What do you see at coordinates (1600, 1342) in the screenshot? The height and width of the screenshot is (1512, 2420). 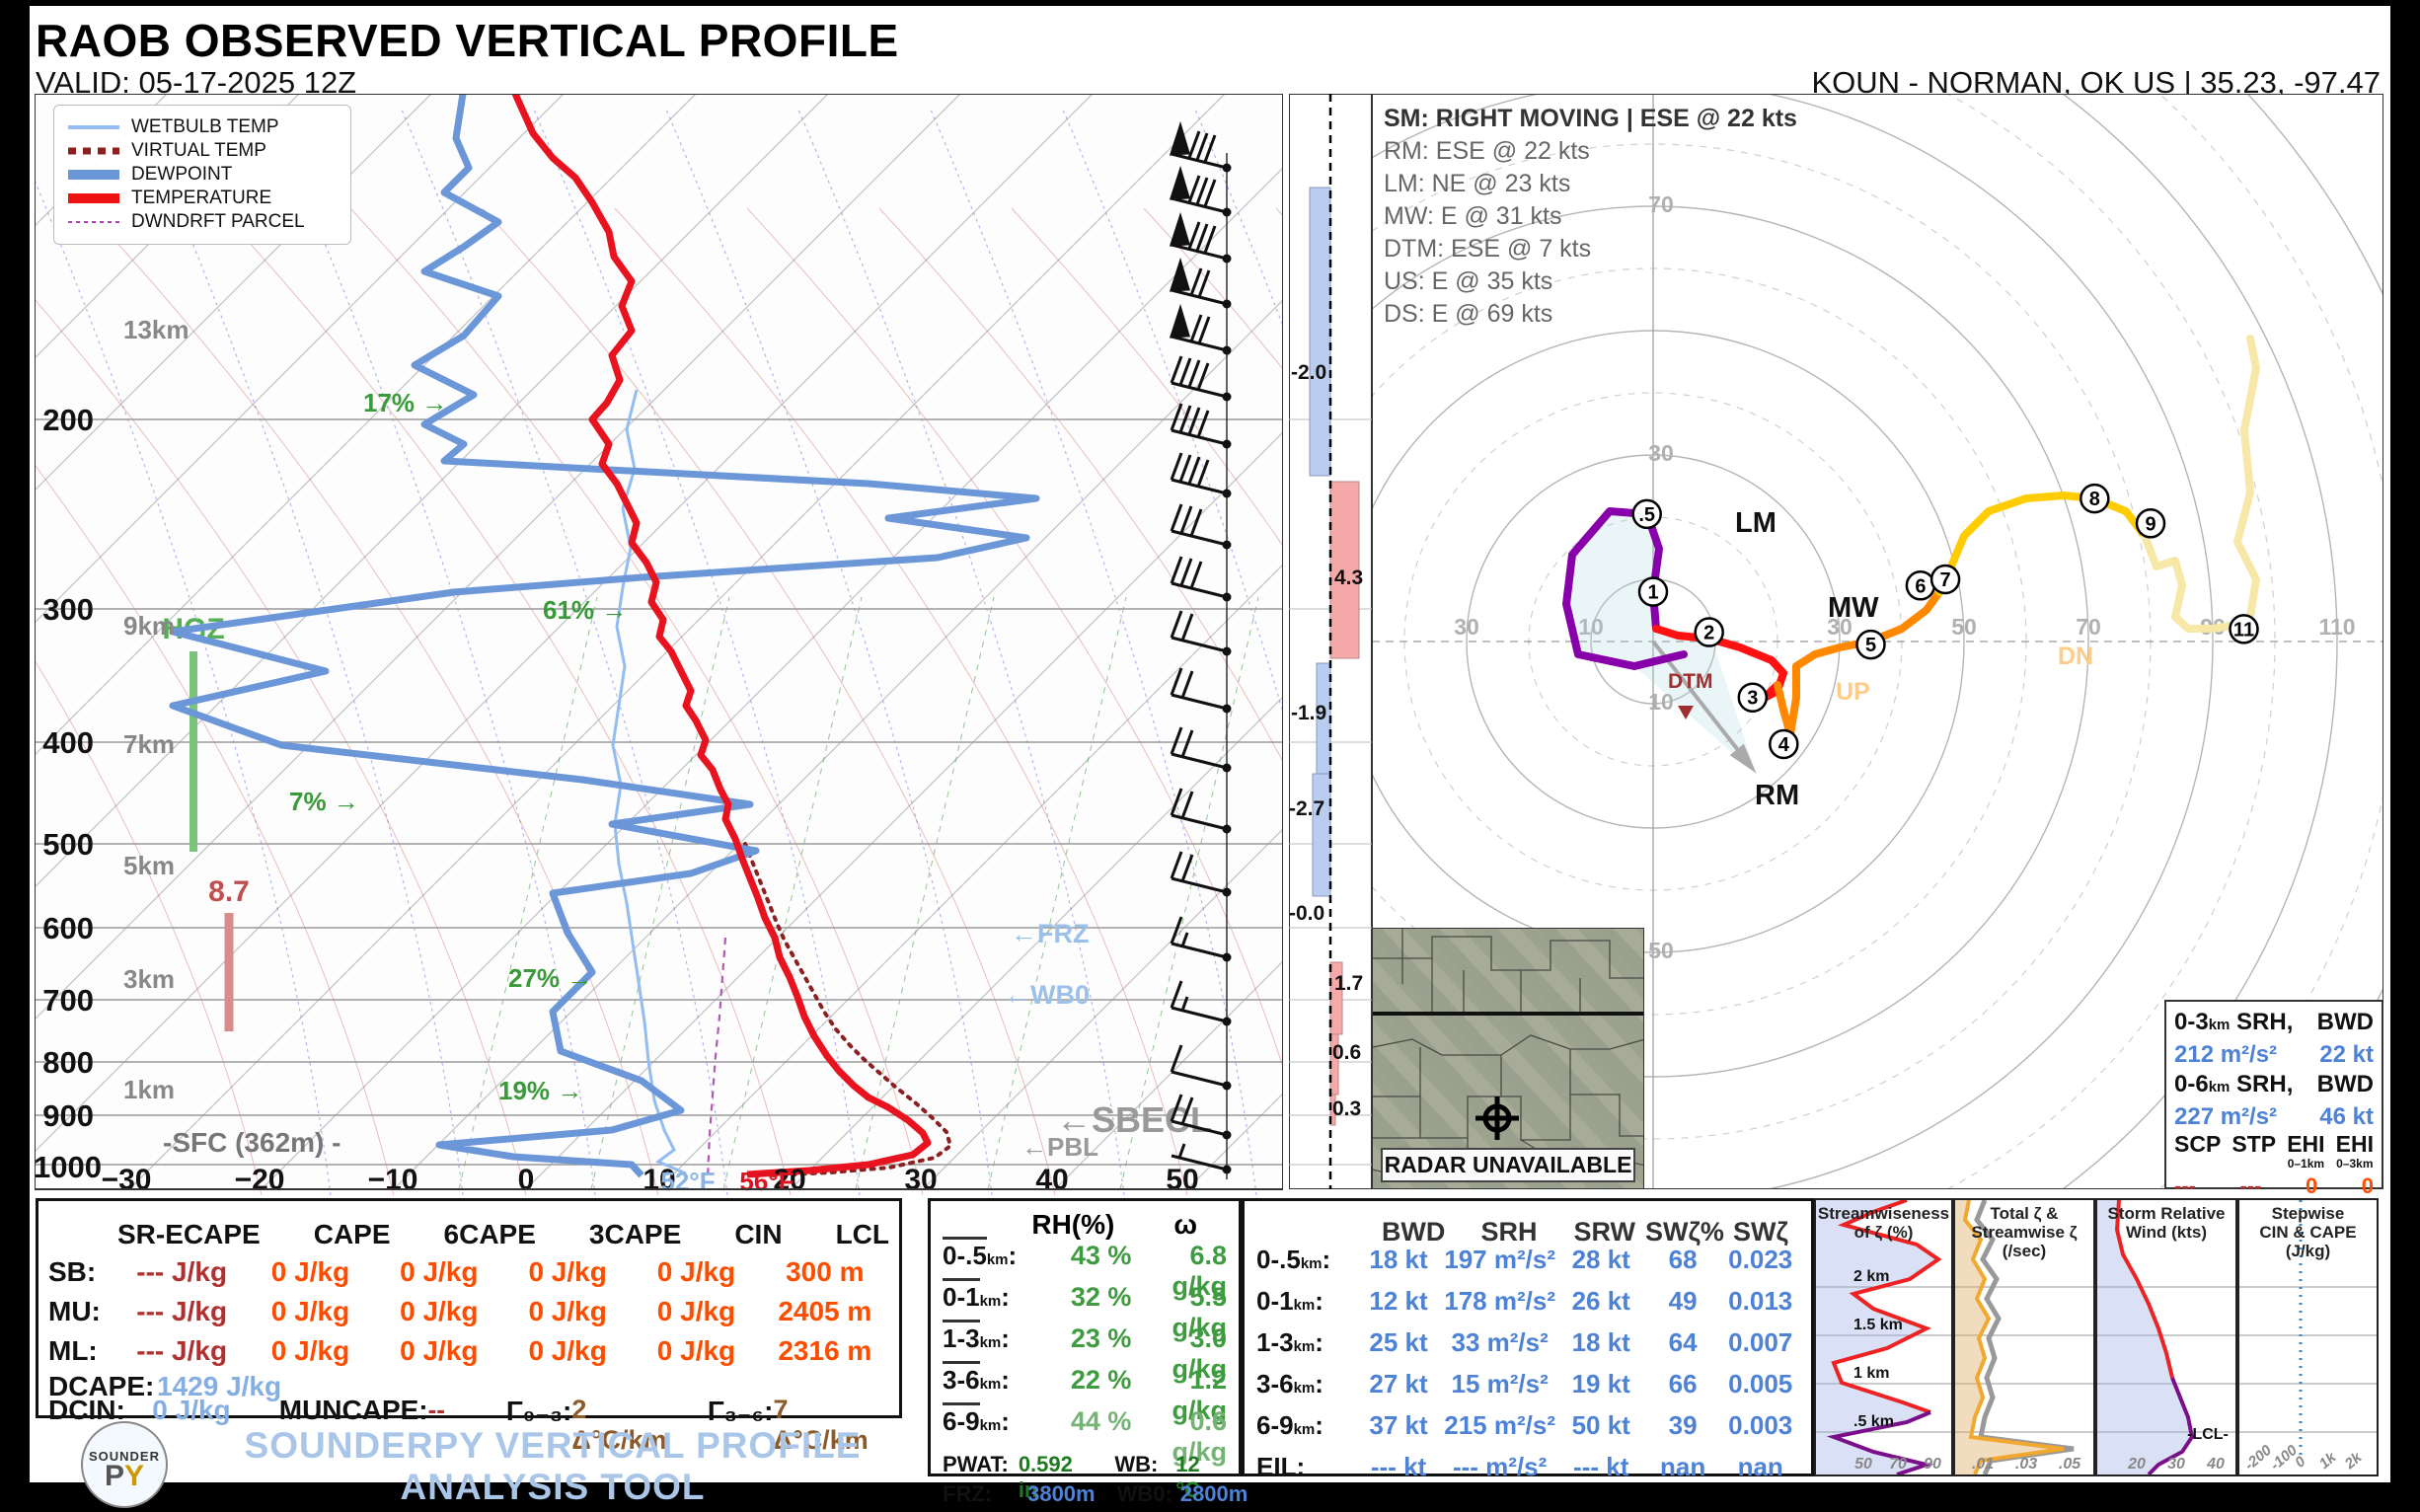 I see `table-cell: 18 kt` at bounding box center [1600, 1342].